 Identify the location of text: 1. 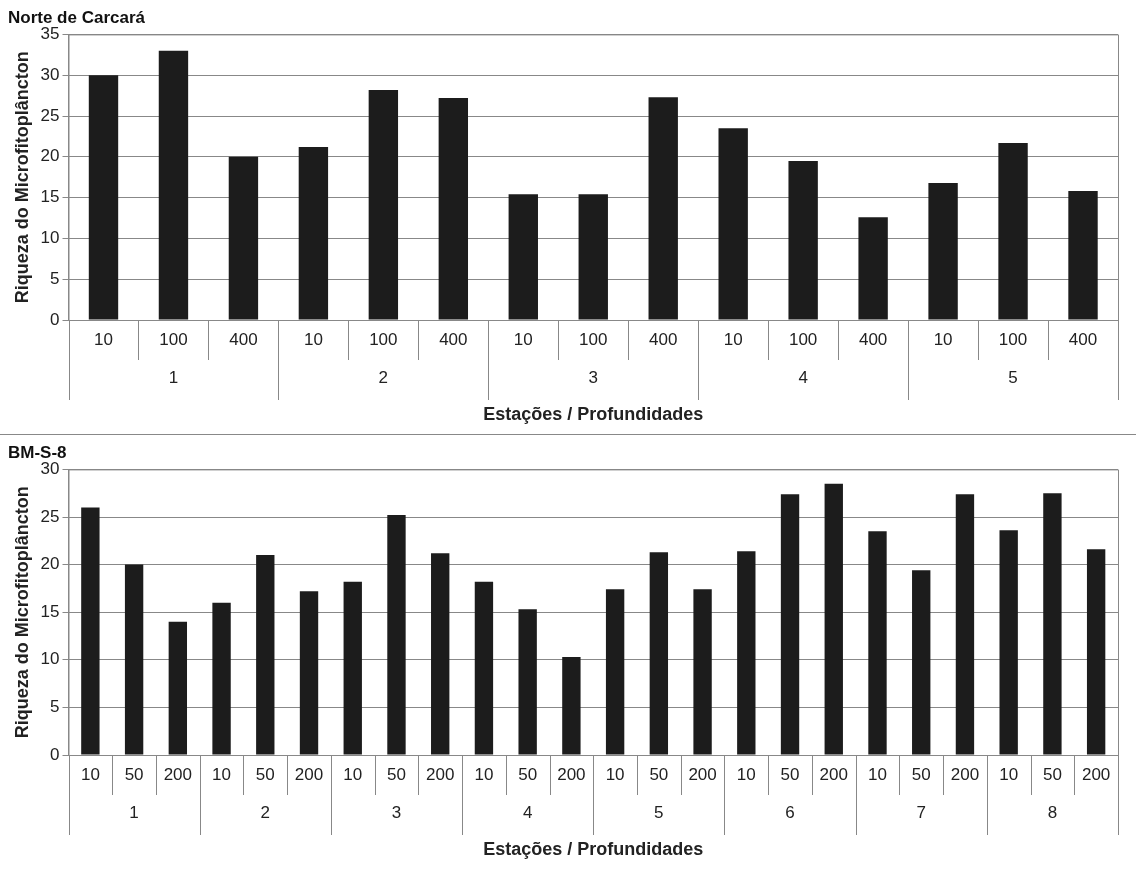
(134, 812).